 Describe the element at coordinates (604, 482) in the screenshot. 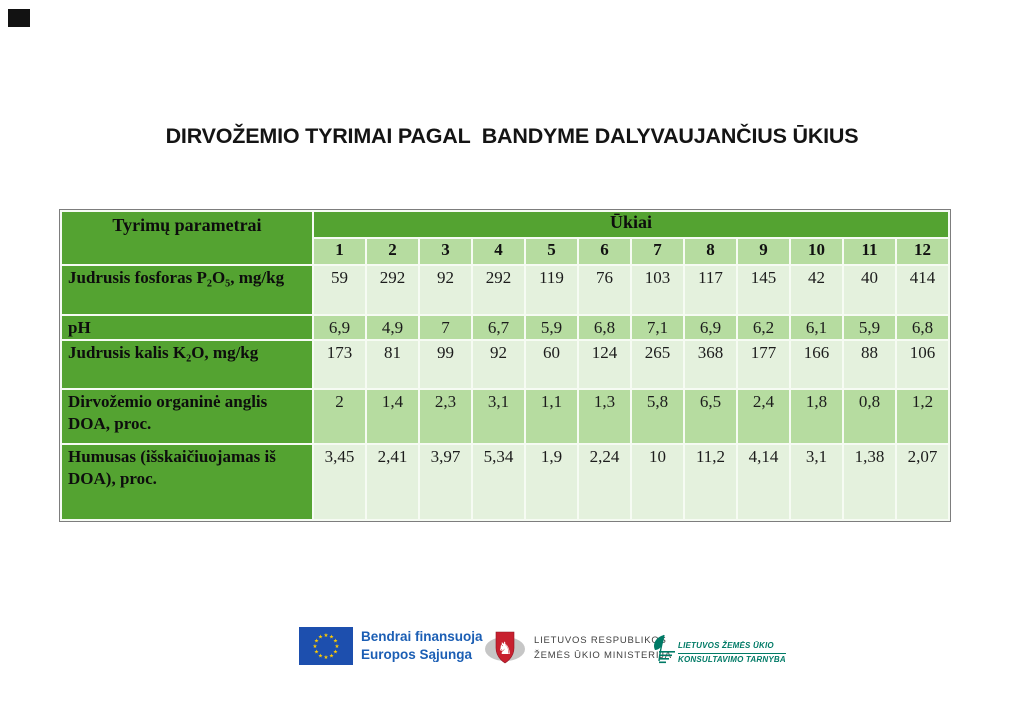

I see `table-cell: 2,24` at that location.